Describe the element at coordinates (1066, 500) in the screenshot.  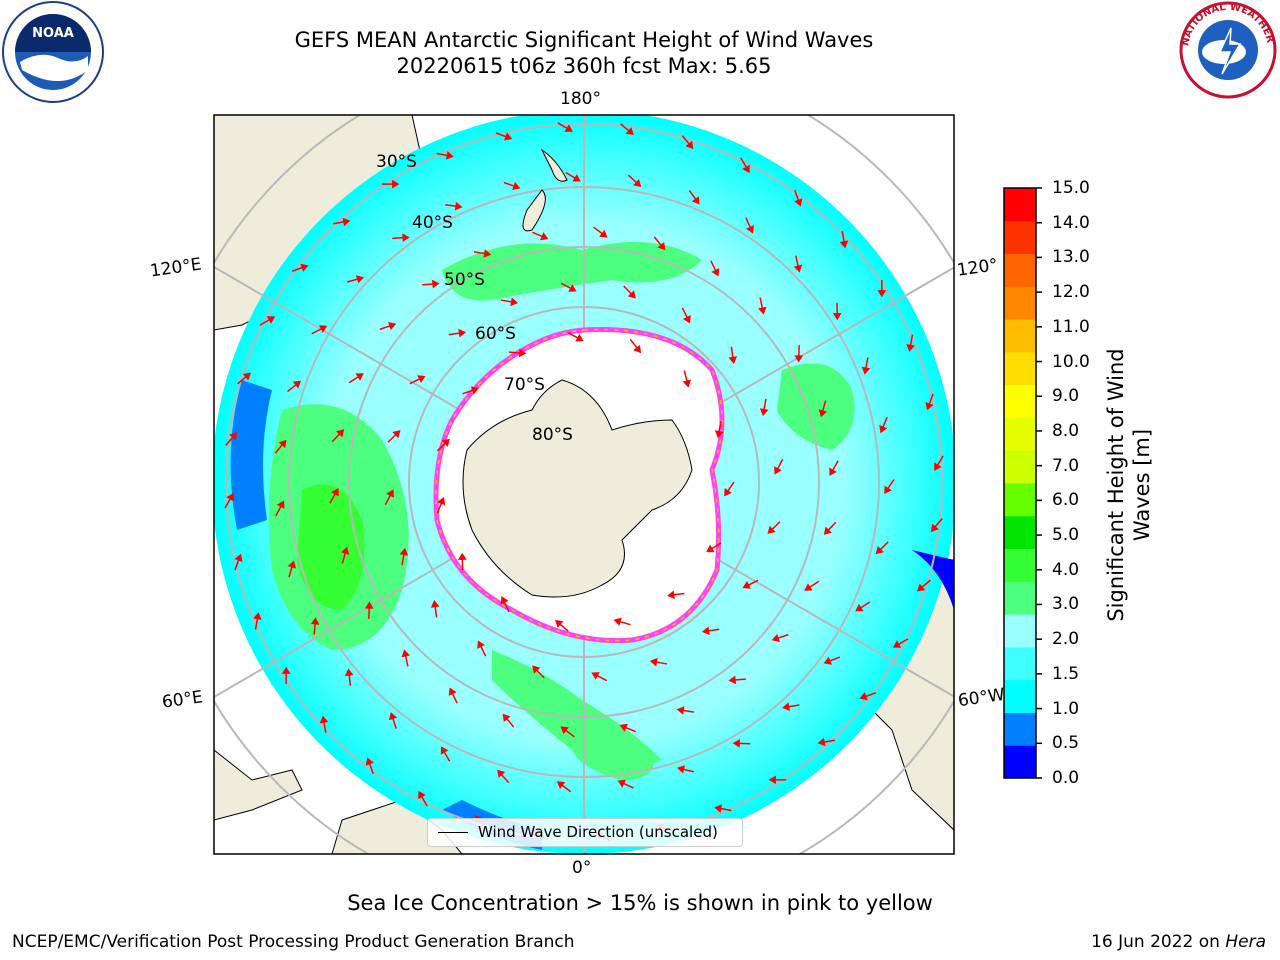
I see `colorbar-tick-label: 6.0` at that location.